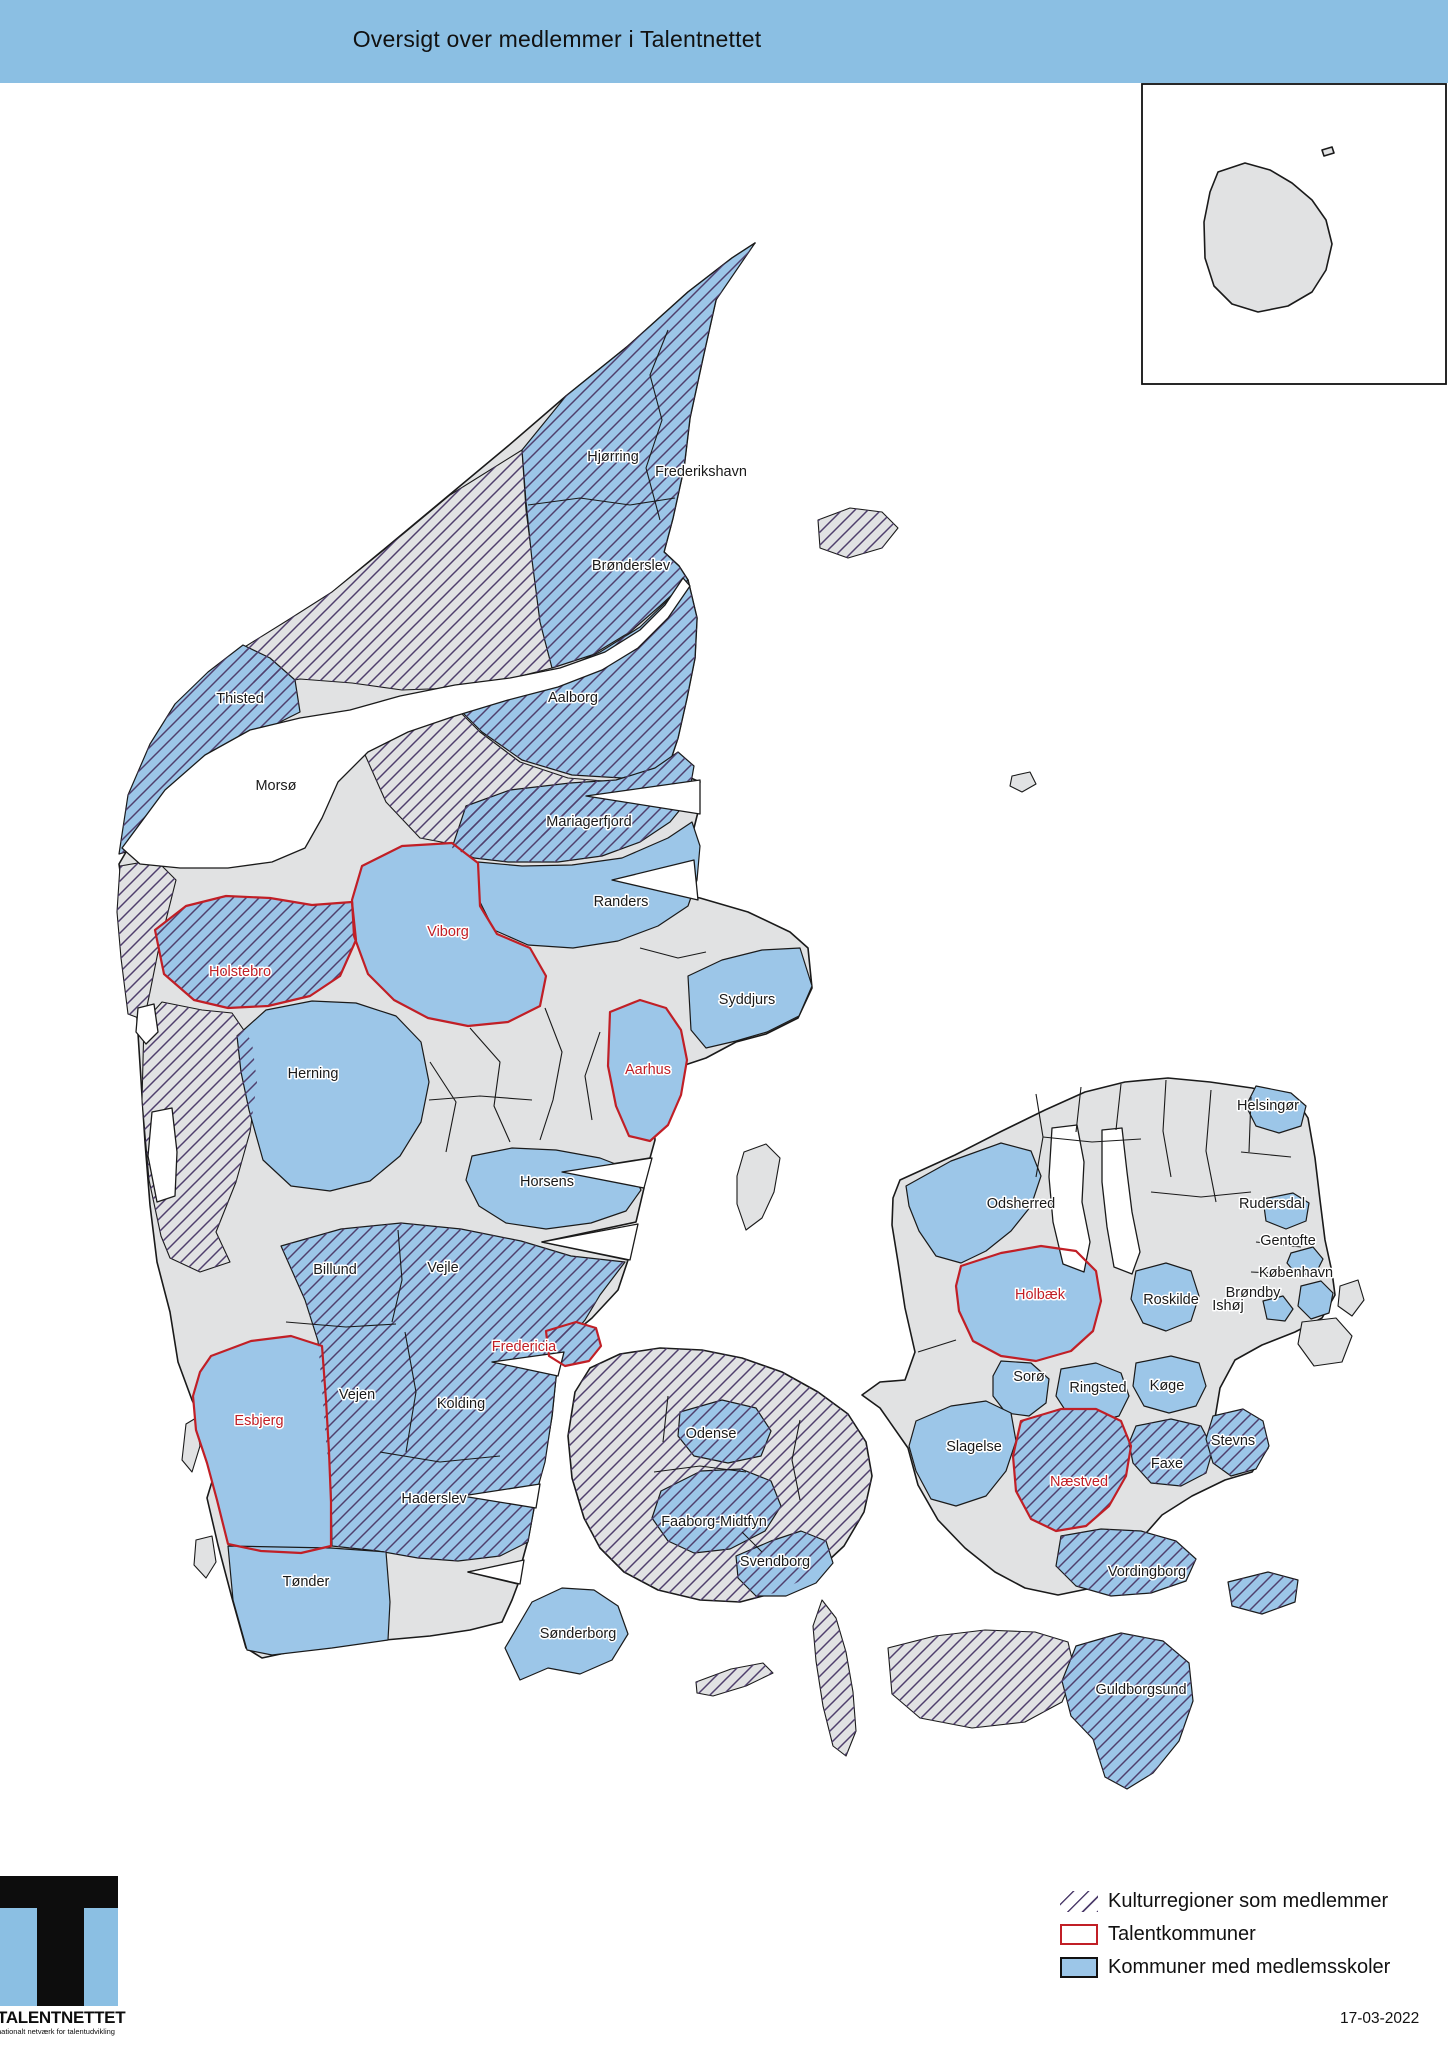 The height and width of the screenshot is (2048, 1448). Describe the element at coordinates (1171, 1300) in the screenshot. I see `municipality-label-roskilde: Roskilde` at that location.